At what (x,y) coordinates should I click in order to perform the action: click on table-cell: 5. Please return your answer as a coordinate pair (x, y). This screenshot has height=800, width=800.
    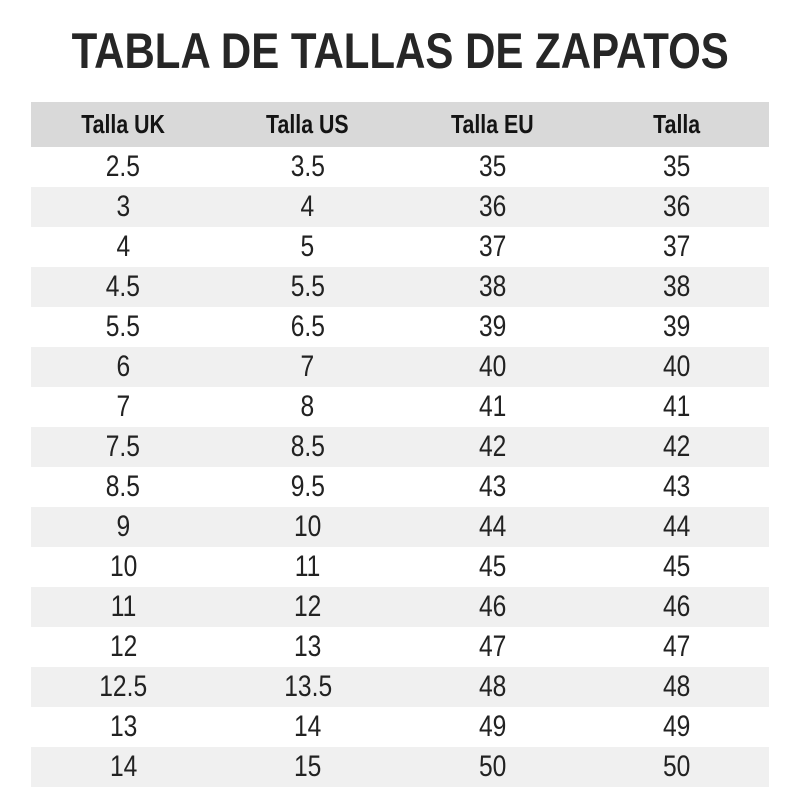
    Looking at the image, I should click on (308, 247).